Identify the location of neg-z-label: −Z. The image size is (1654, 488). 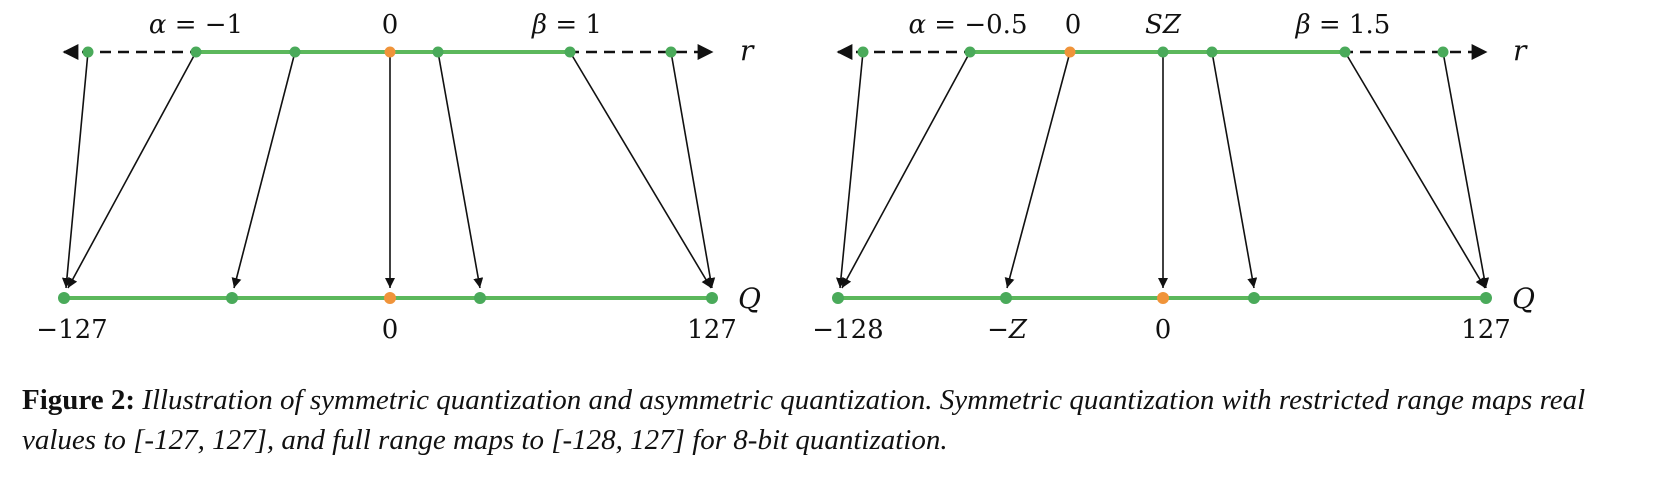
(1007, 330).